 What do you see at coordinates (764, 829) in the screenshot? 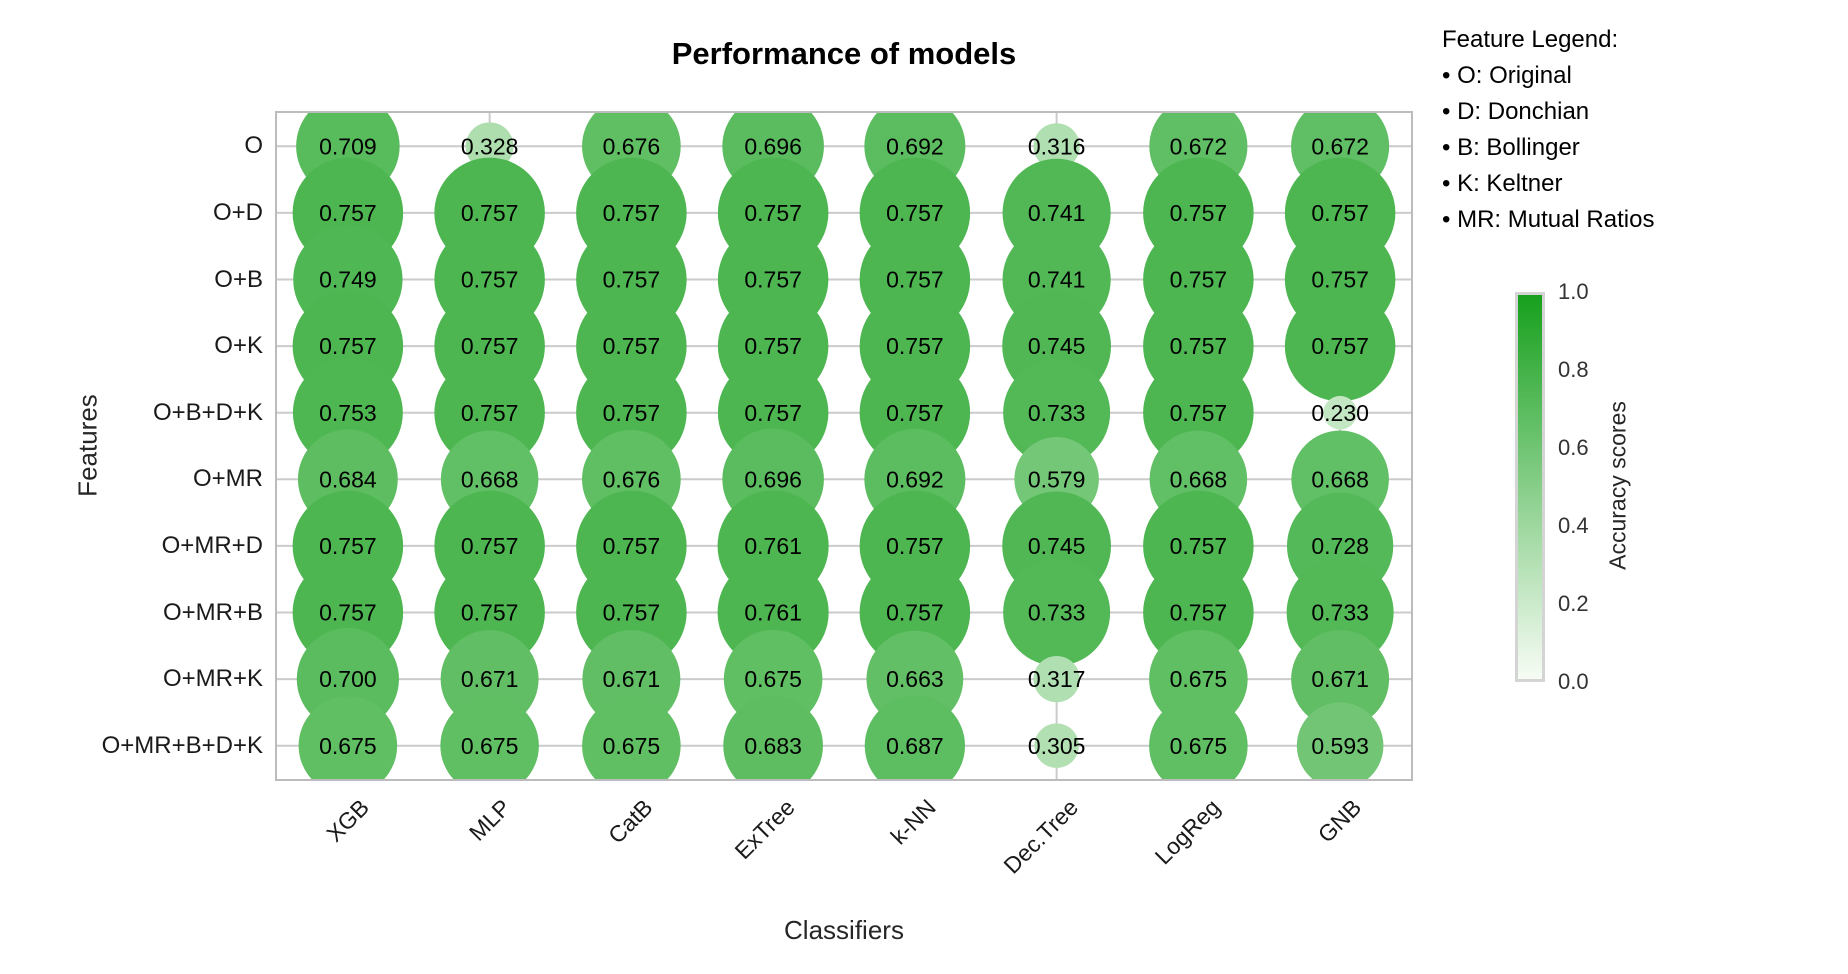
I see `x-tick-label: ExTree` at bounding box center [764, 829].